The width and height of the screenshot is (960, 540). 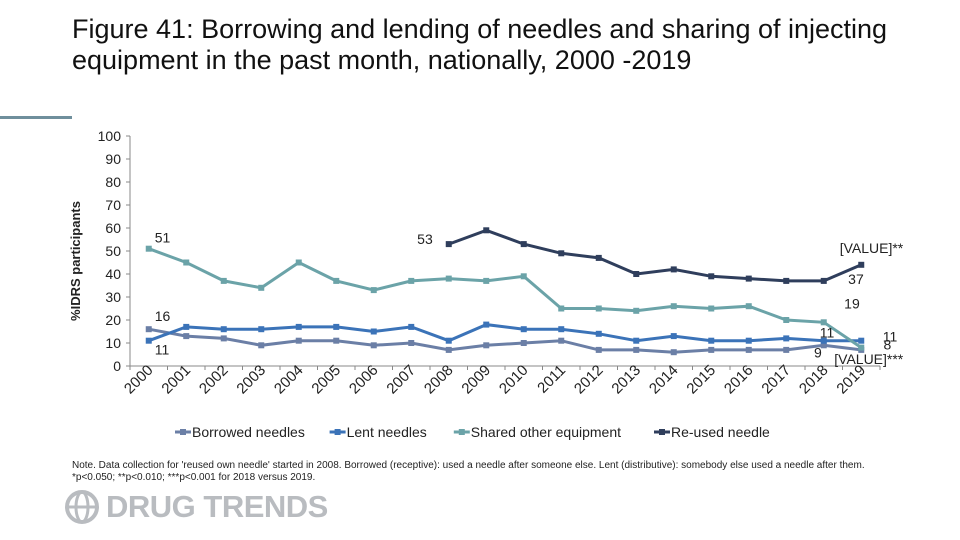 What do you see at coordinates (110, 136) in the screenshot?
I see `y-tick-label: 100` at bounding box center [110, 136].